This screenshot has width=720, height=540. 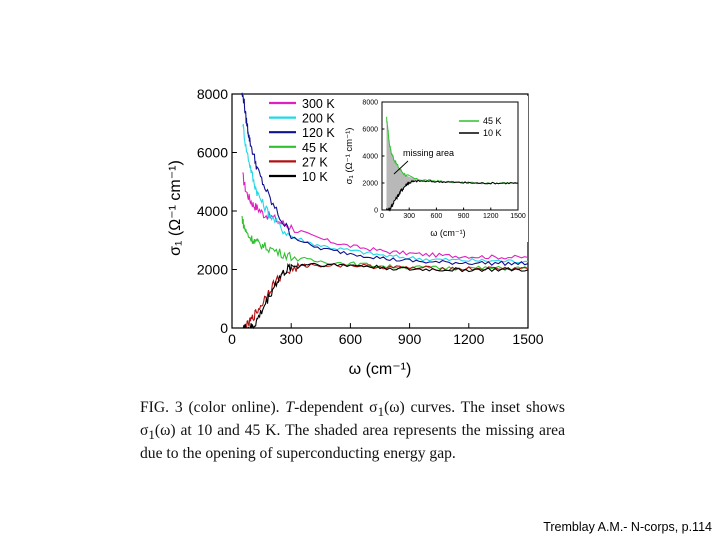 I want to click on inset-series-line-10k, so click(x=452, y=195).